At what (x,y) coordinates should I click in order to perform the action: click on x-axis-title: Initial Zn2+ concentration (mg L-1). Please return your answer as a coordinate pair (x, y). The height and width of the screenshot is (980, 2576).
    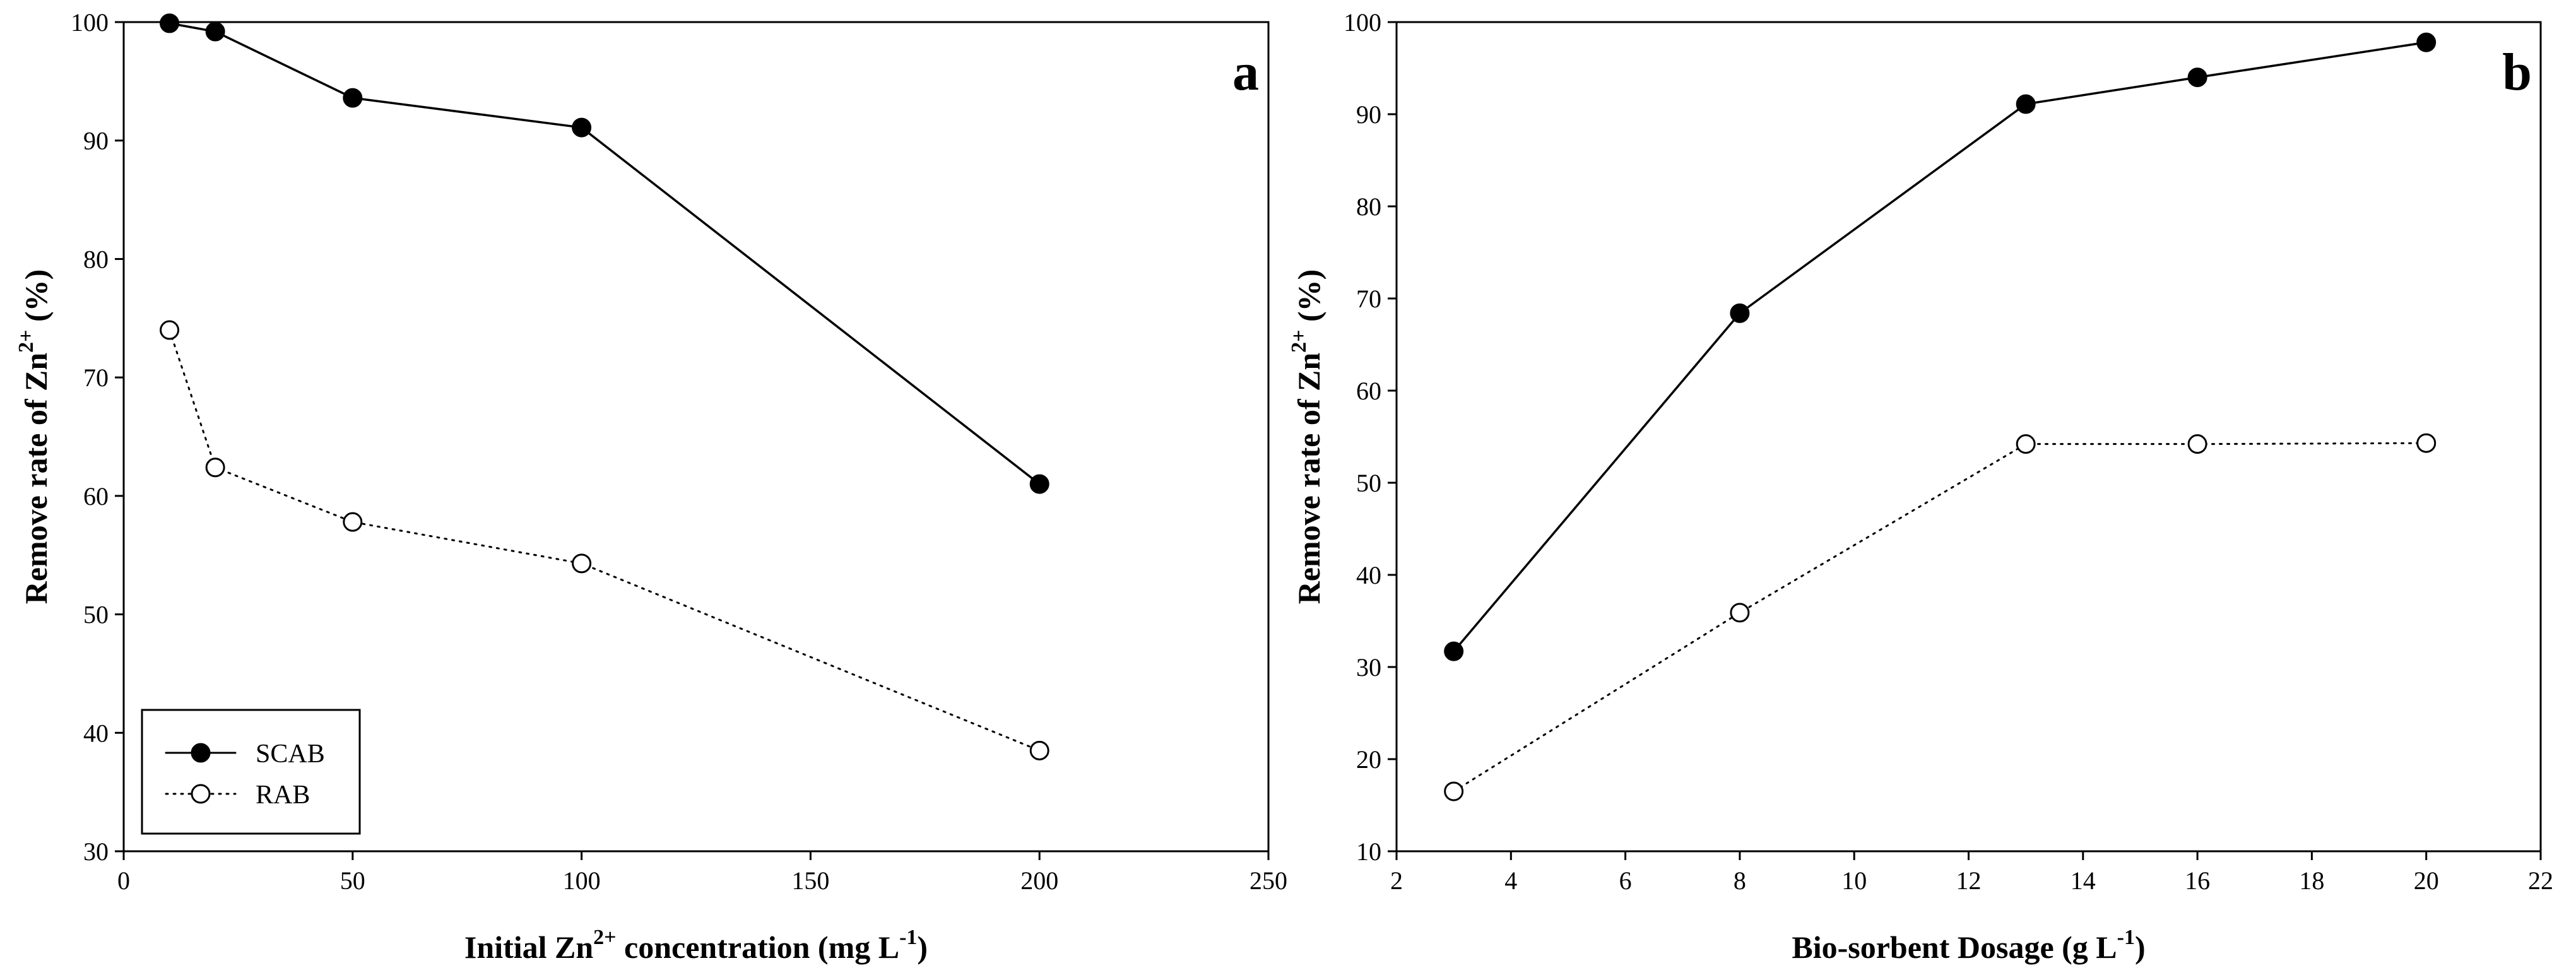
    Looking at the image, I should click on (696, 946).